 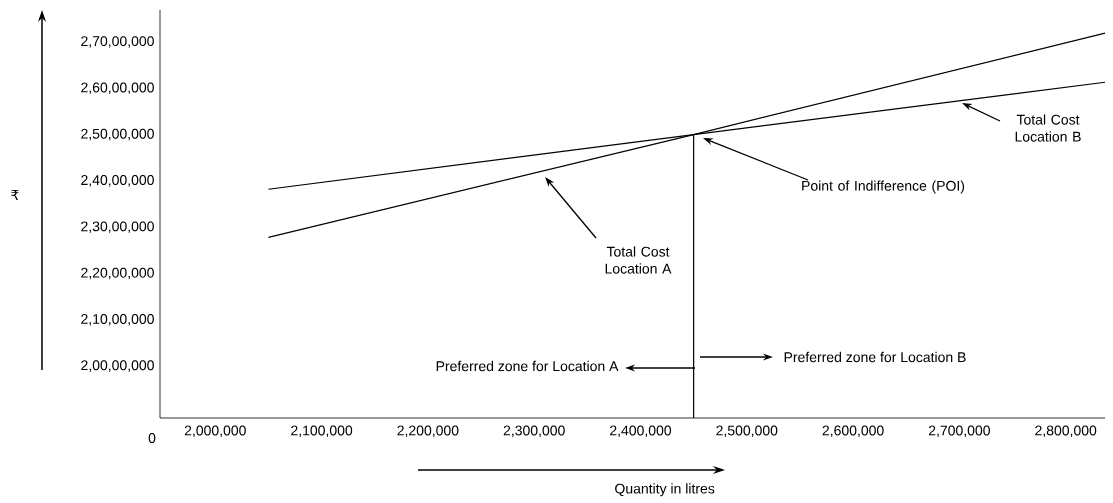 I want to click on y-tick-label: 2,00,00,000, so click(x=117, y=366).